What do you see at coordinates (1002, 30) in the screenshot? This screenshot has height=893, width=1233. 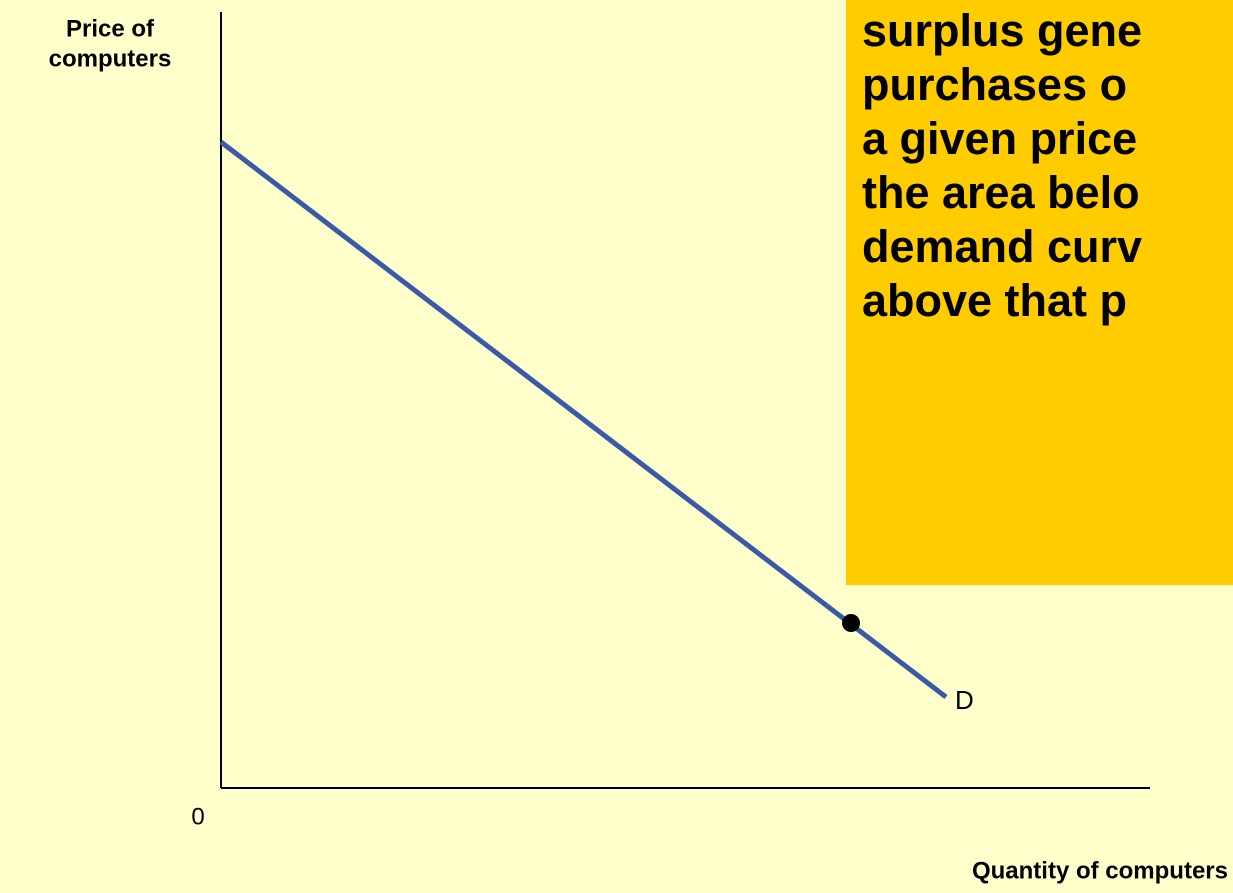 I see `callout-line: surplus gene` at bounding box center [1002, 30].